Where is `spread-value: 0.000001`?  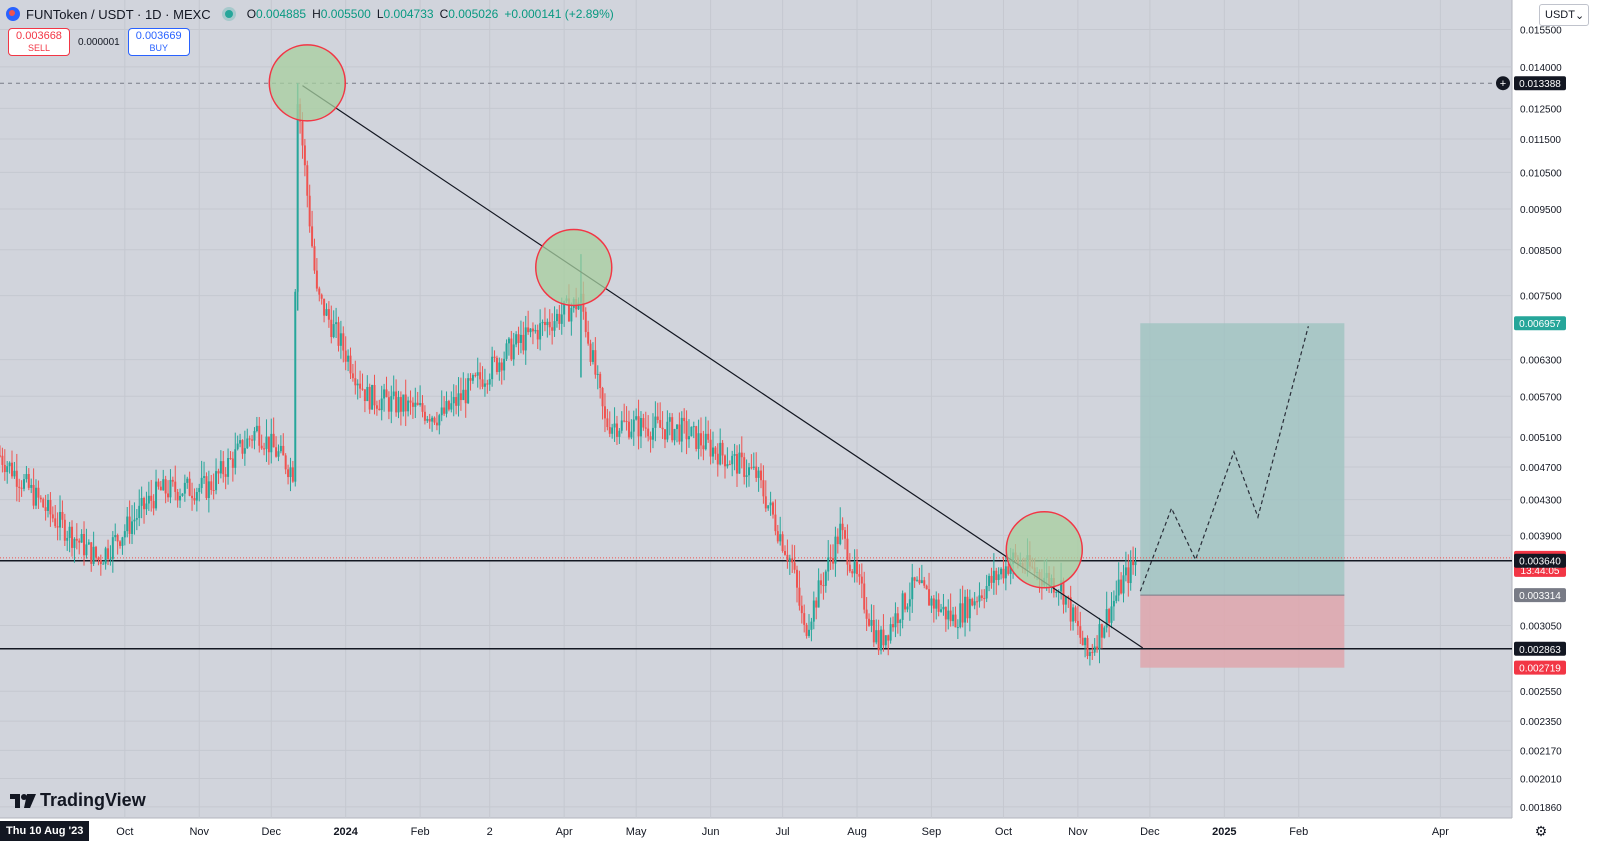
spread-value: 0.000001 is located at coordinates (99, 42).